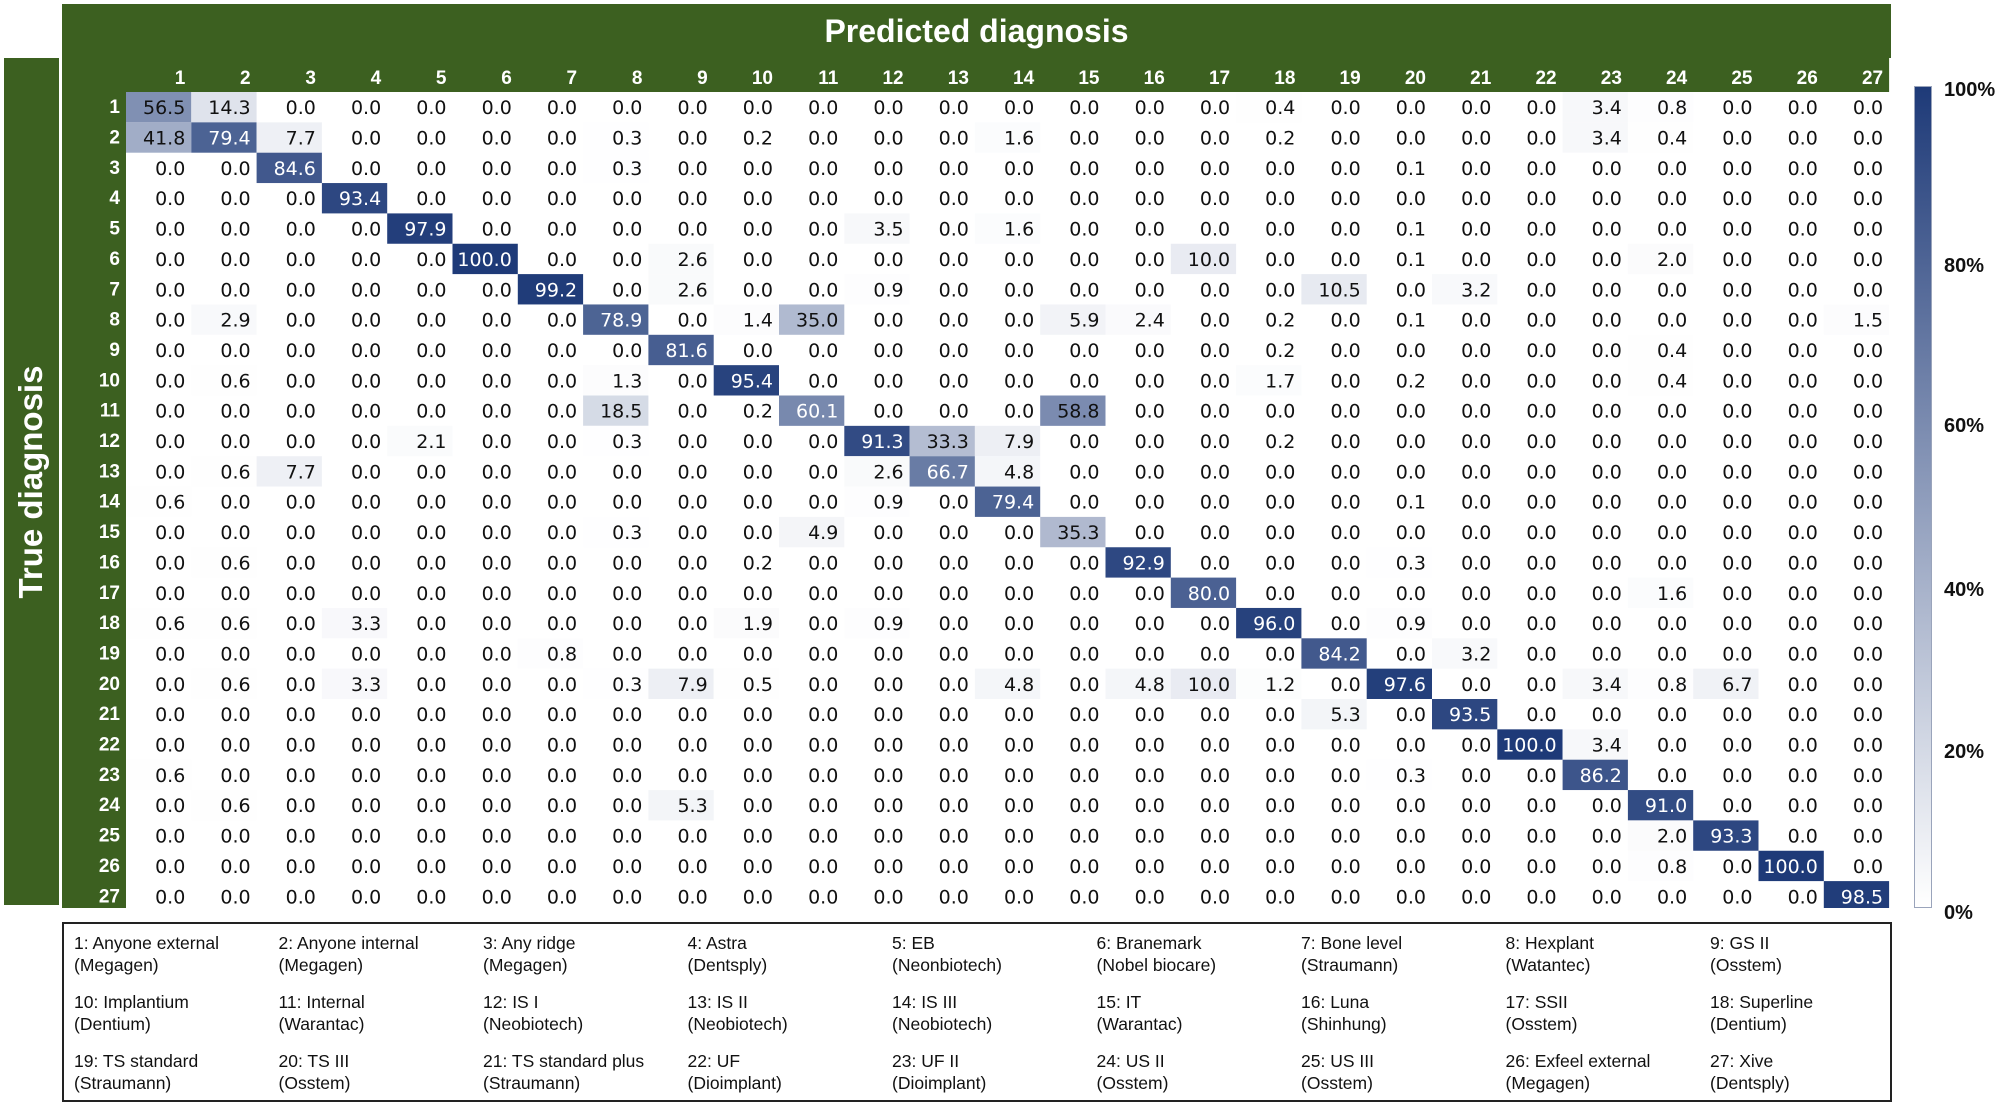 This screenshot has width=2007, height=1106. Describe the element at coordinates (1607, 139) in the screenshot. I see `cell-value: 3.4` at that location.